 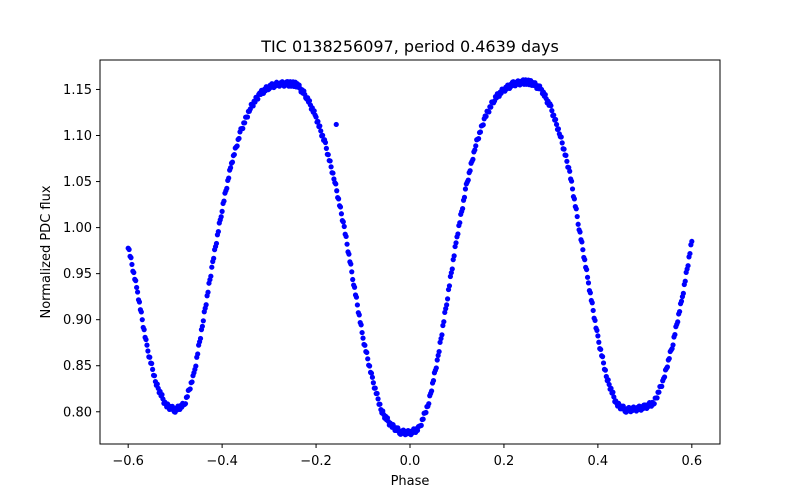 What do you see at coordinates (77, 182) in the screenshot?
I see `y-tick-label: 1.05` at bounding box center [77, 182].